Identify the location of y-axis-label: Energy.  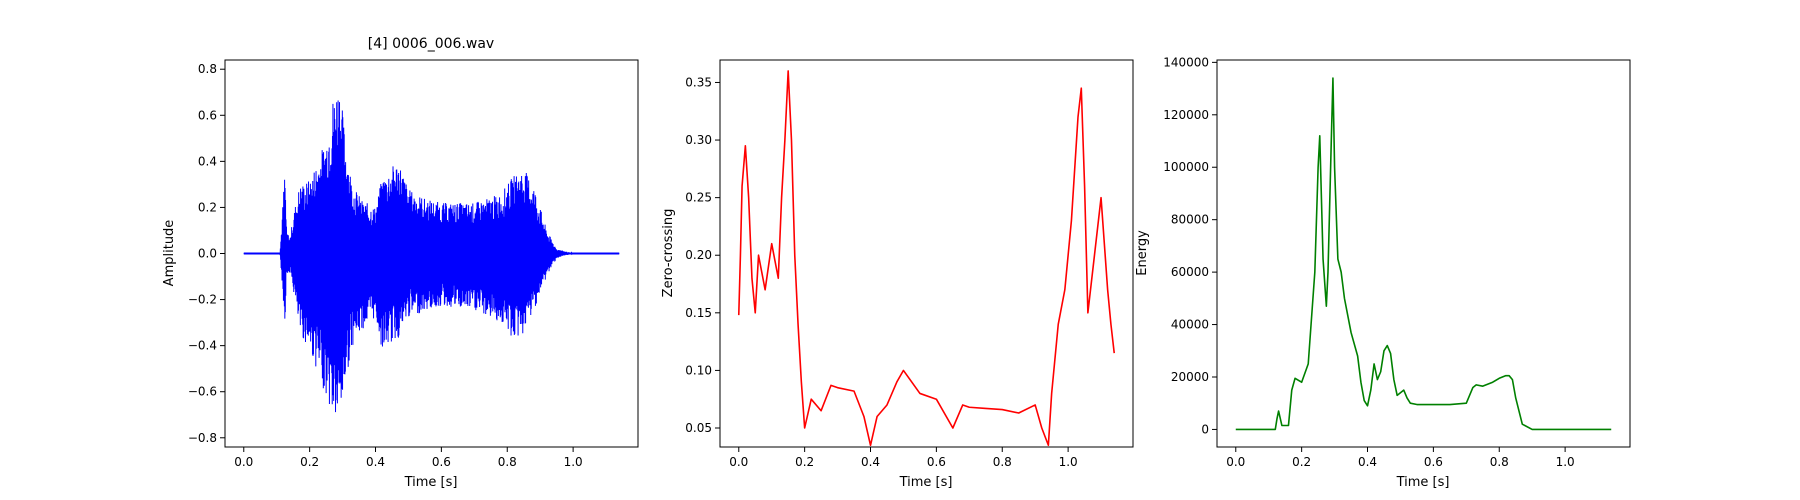
(1142, 253).